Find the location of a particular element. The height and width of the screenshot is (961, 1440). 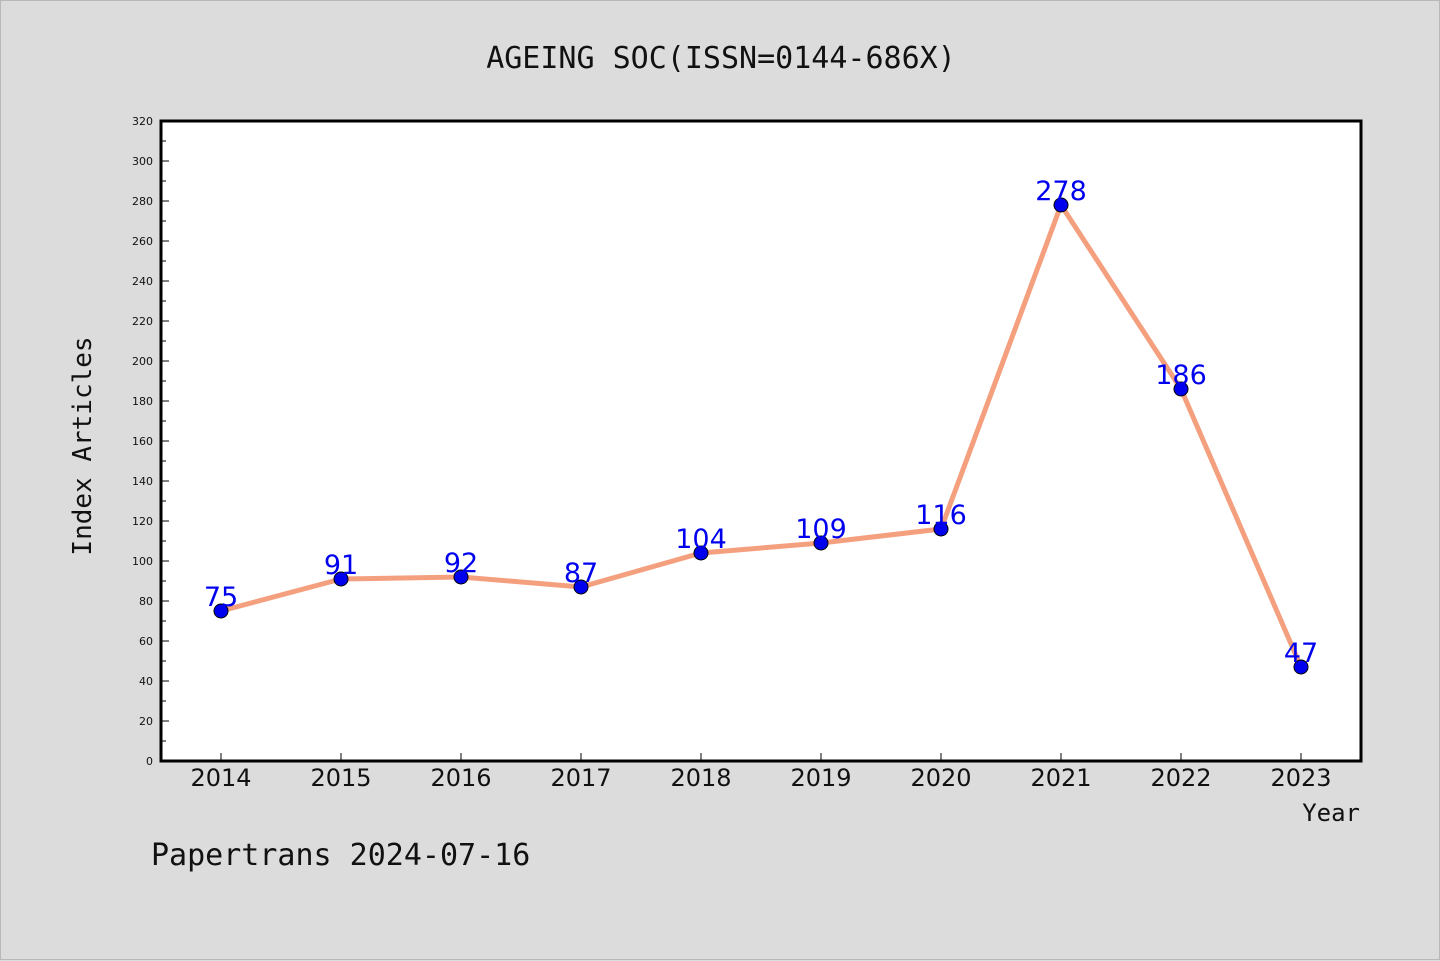

data-label: 104 is located at coordinates (701, 539).